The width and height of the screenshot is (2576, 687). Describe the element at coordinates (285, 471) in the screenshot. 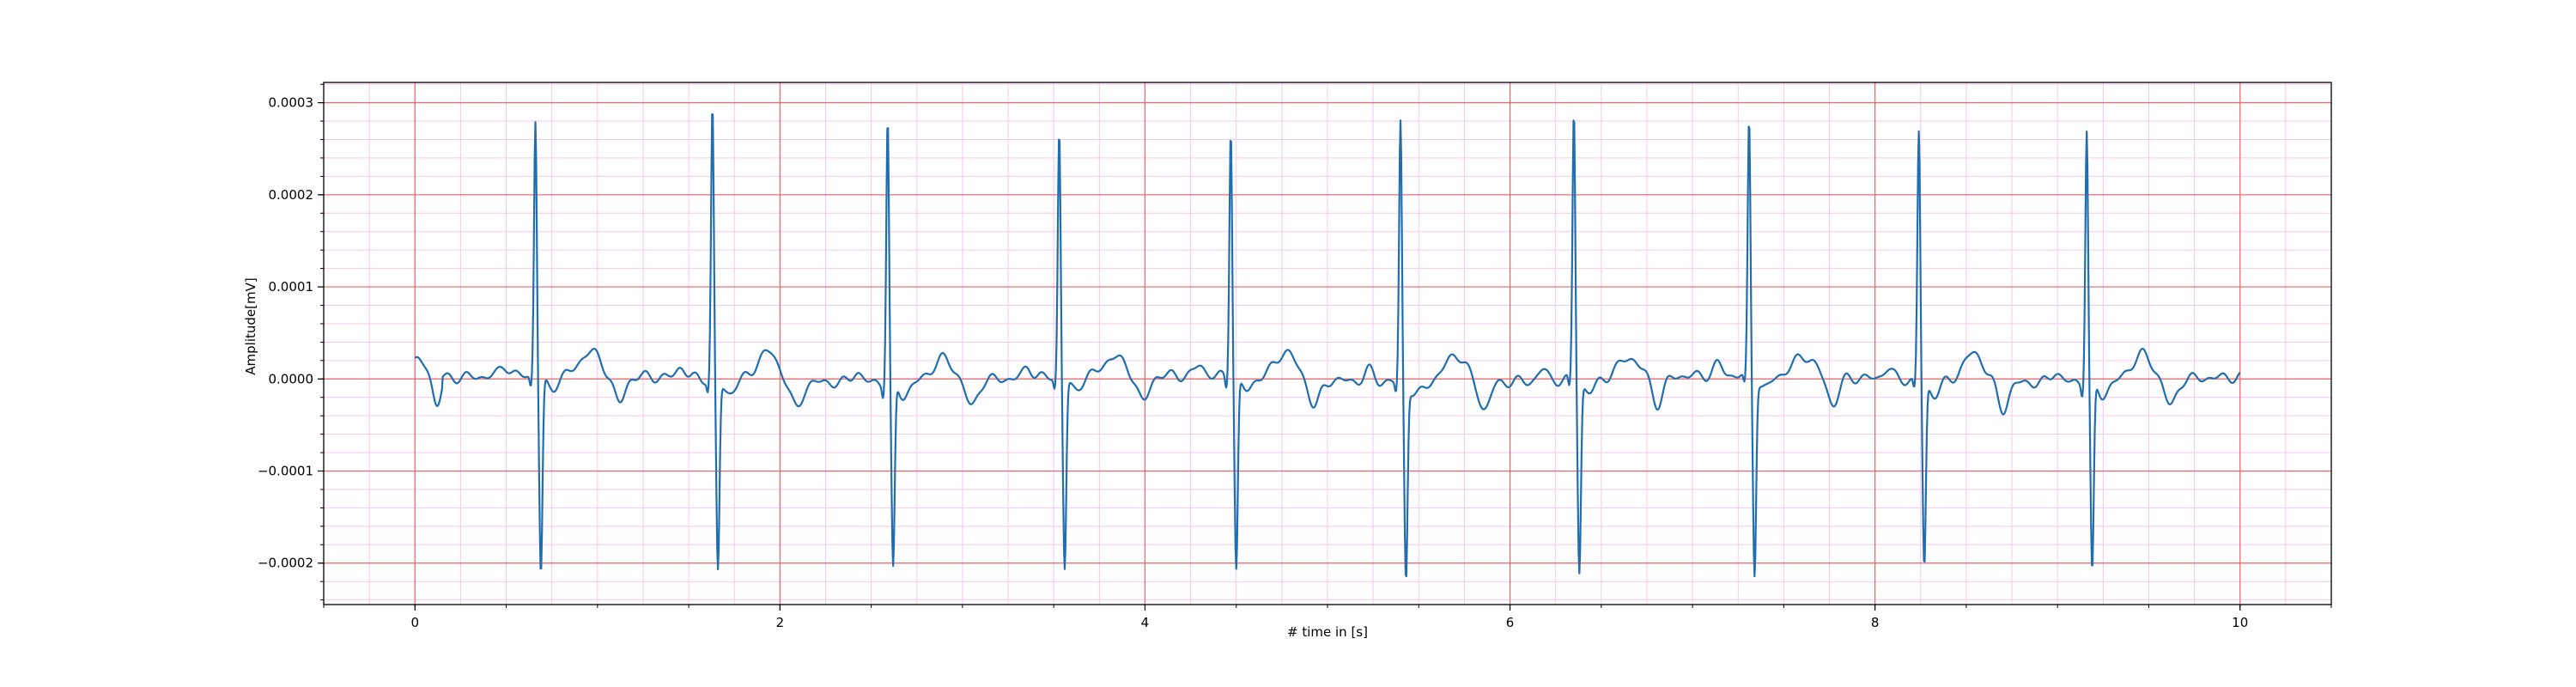

I see `y-tick-label: −0.0001` at that location.